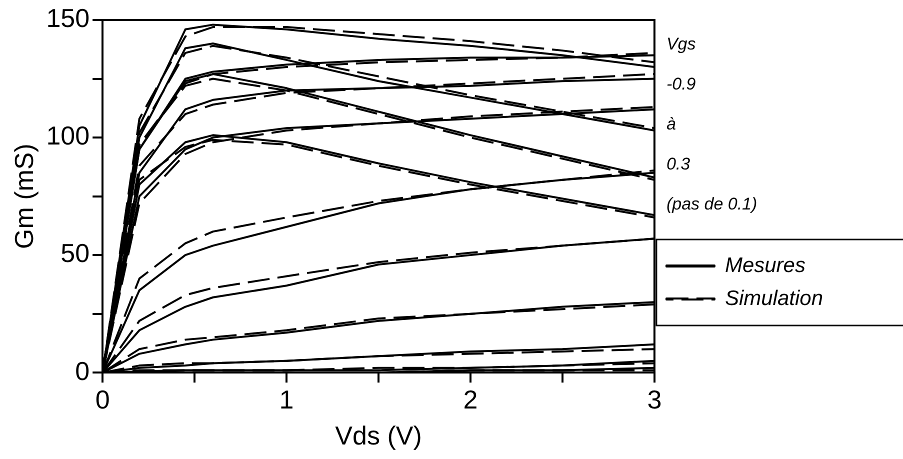  What do you see at coordinates (678, 164) in the screenshot?
I see `text: 0.3` at bounding box center [678, 164].